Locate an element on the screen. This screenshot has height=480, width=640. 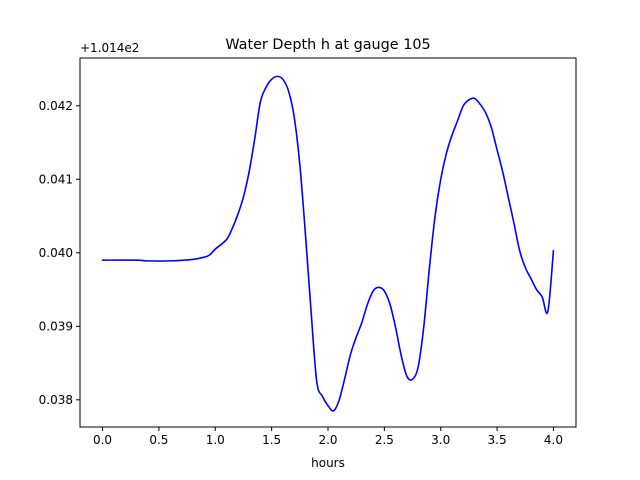
x-tick-label: 0.0 is located at coordinates (102, 440).